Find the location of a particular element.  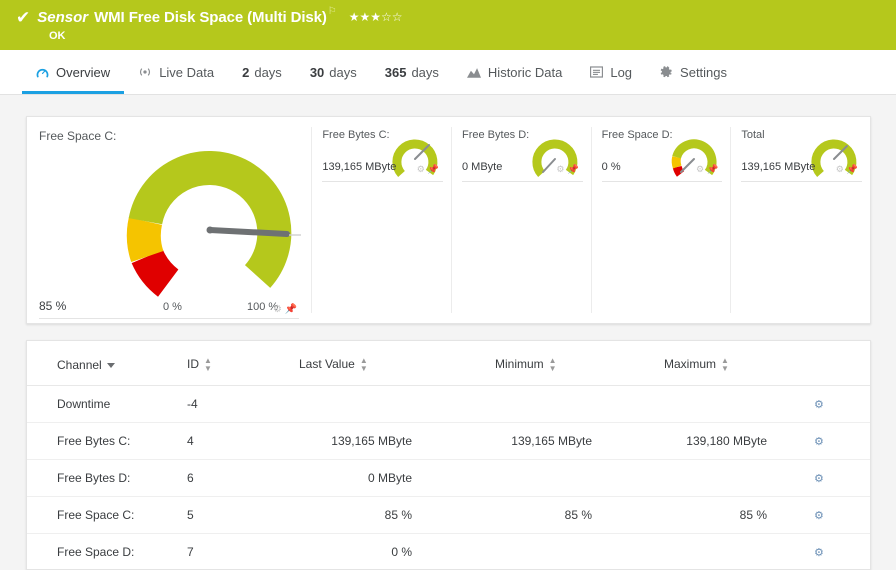

gauge-panel-total: Total 139,165 MByte ⚙ 📌 is located at coordinates (800, 220).